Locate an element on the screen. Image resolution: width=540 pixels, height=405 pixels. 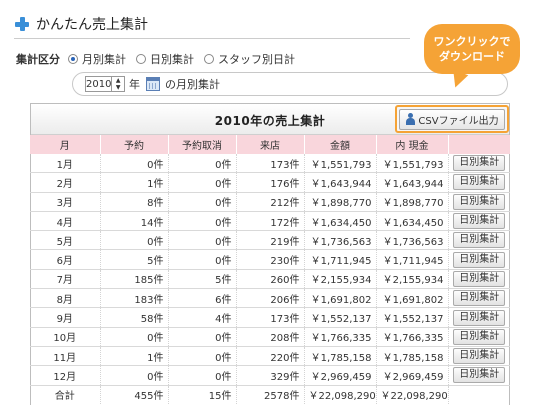
radio-staff-daily: スタッフ別日計 is located at coordinates (249, 59).